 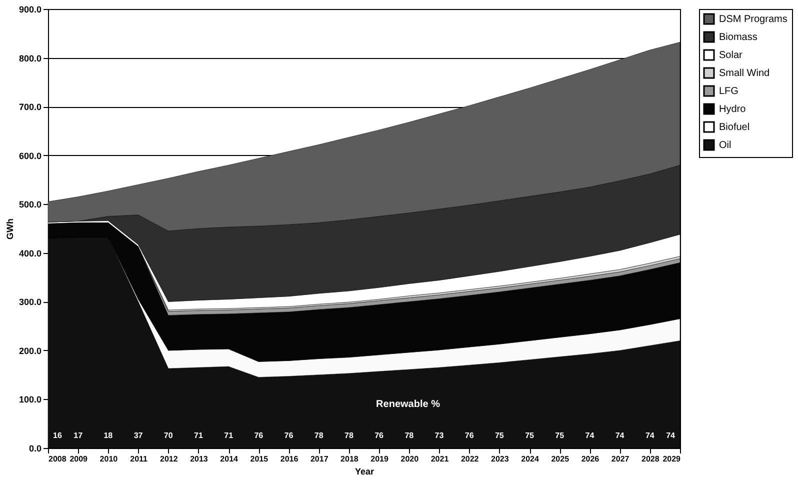 What do you see at coordinates (57, 435) in the screenshot?
I see `annotation: 16` at bounding box center [57, 435].